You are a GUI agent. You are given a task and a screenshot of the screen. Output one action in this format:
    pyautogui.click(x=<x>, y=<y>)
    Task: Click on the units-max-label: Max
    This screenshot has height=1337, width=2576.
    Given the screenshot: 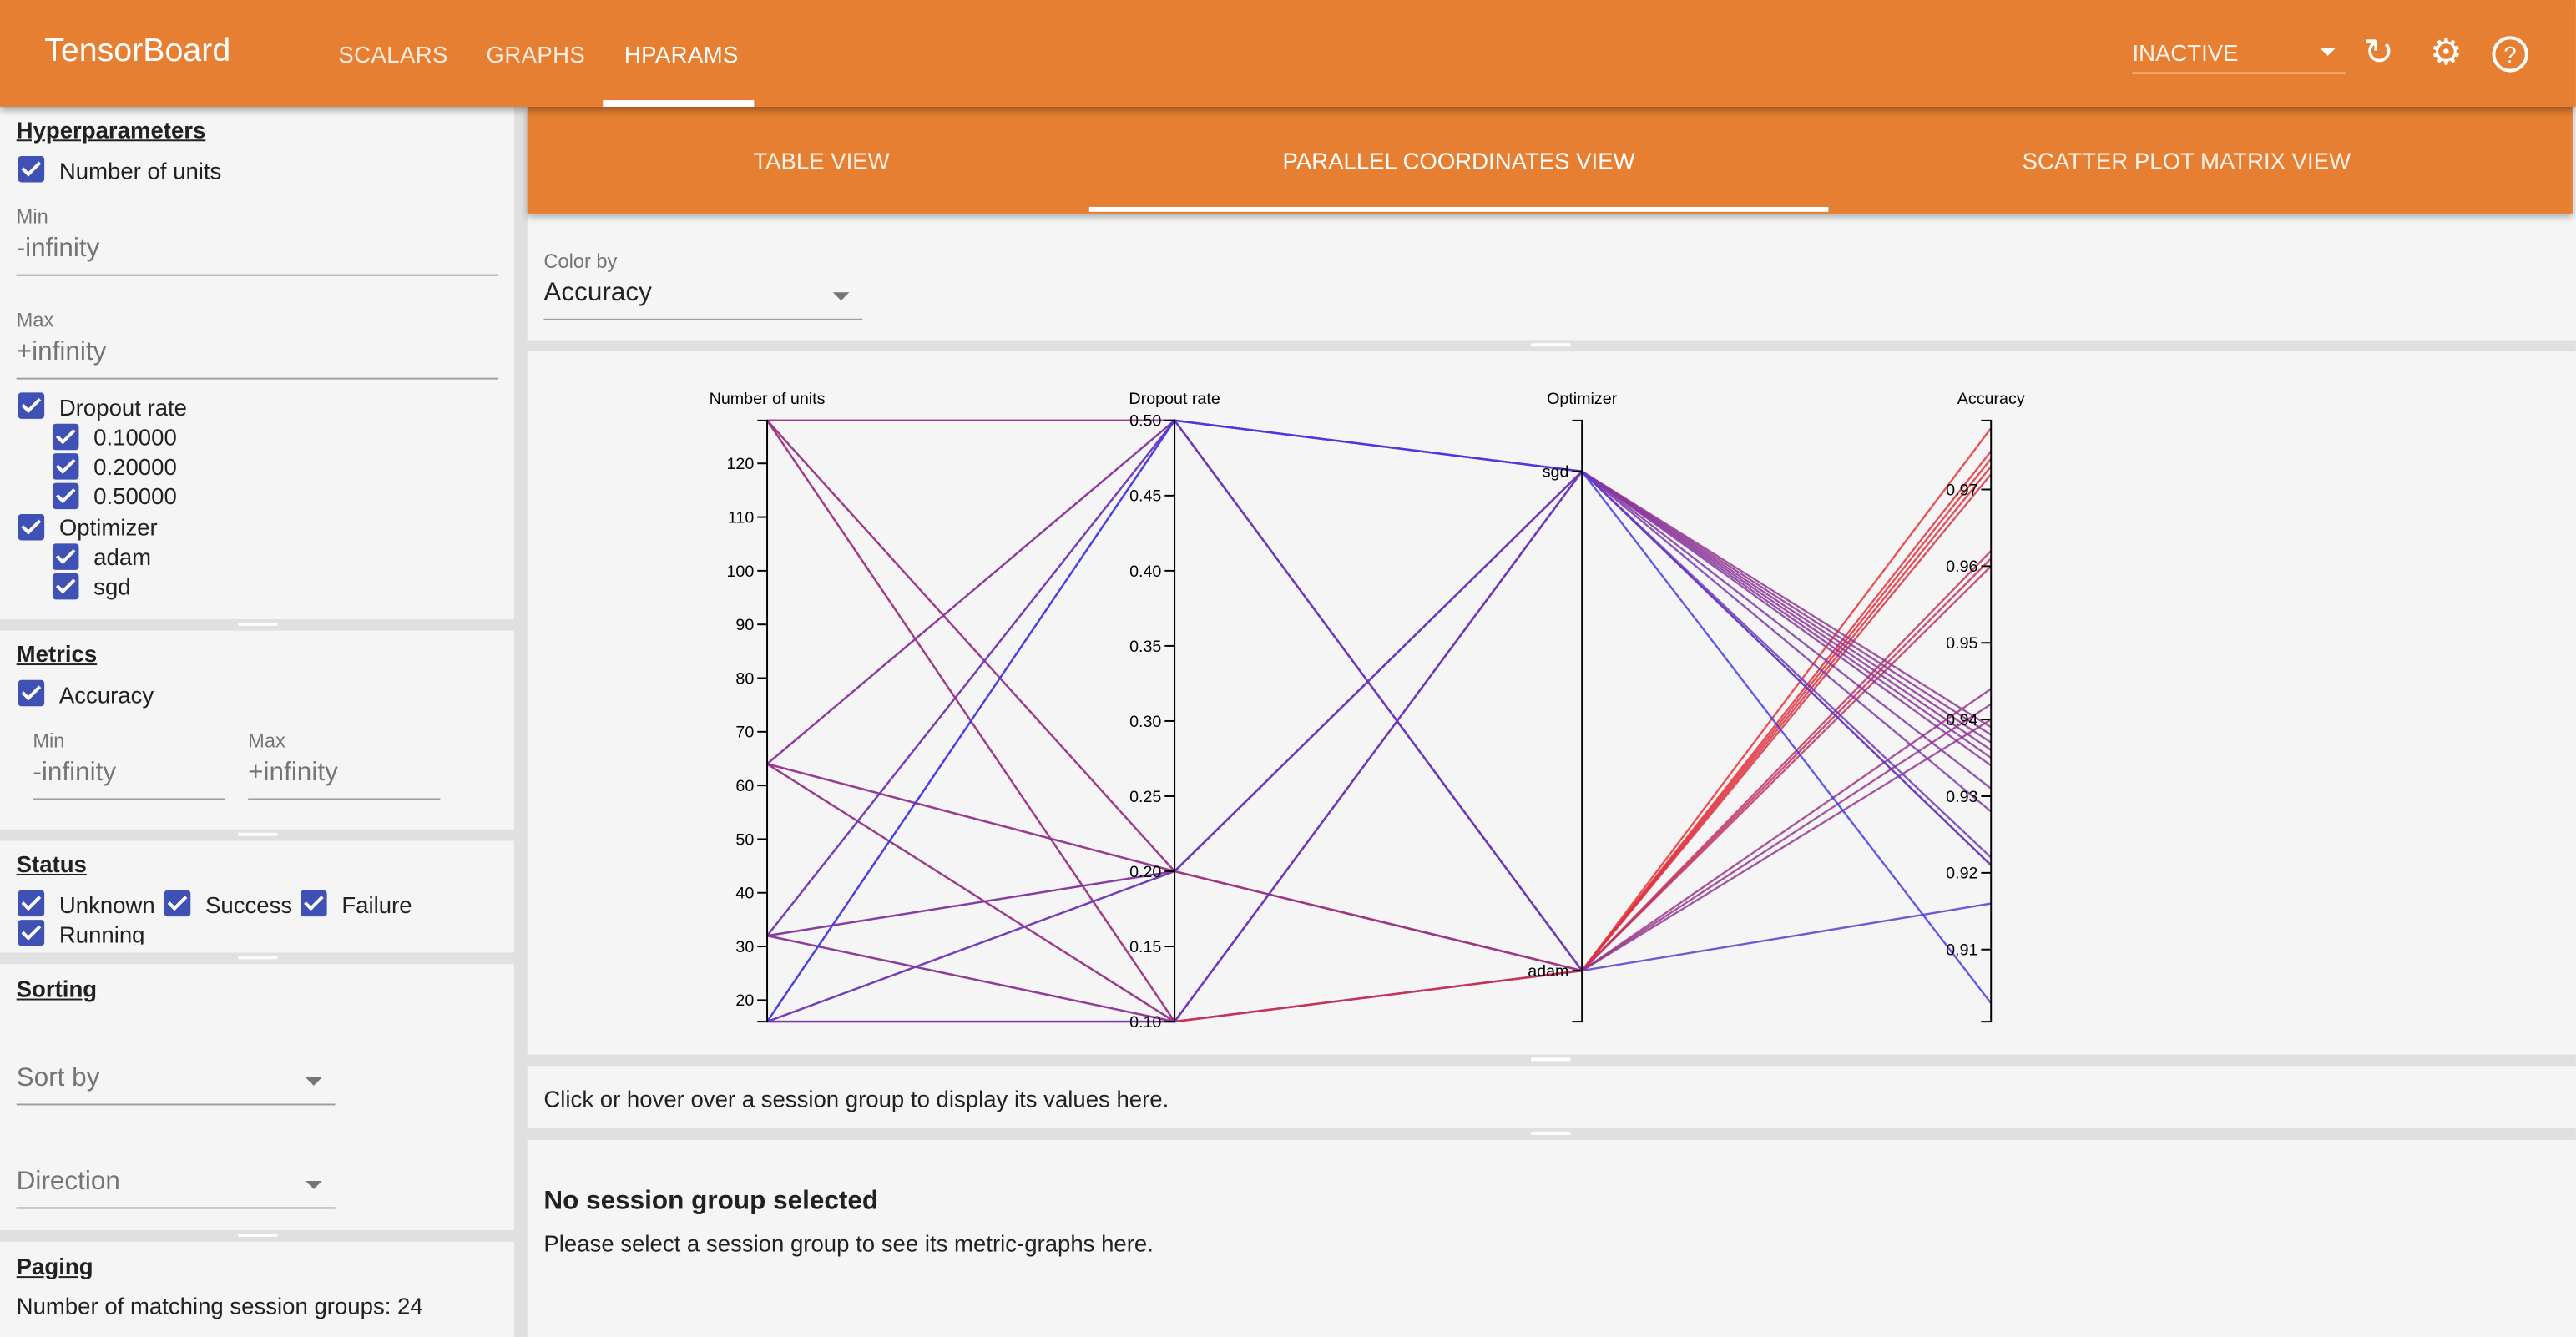 What is the action you would take?
    pyautogui.click(x=35, y=320)
    